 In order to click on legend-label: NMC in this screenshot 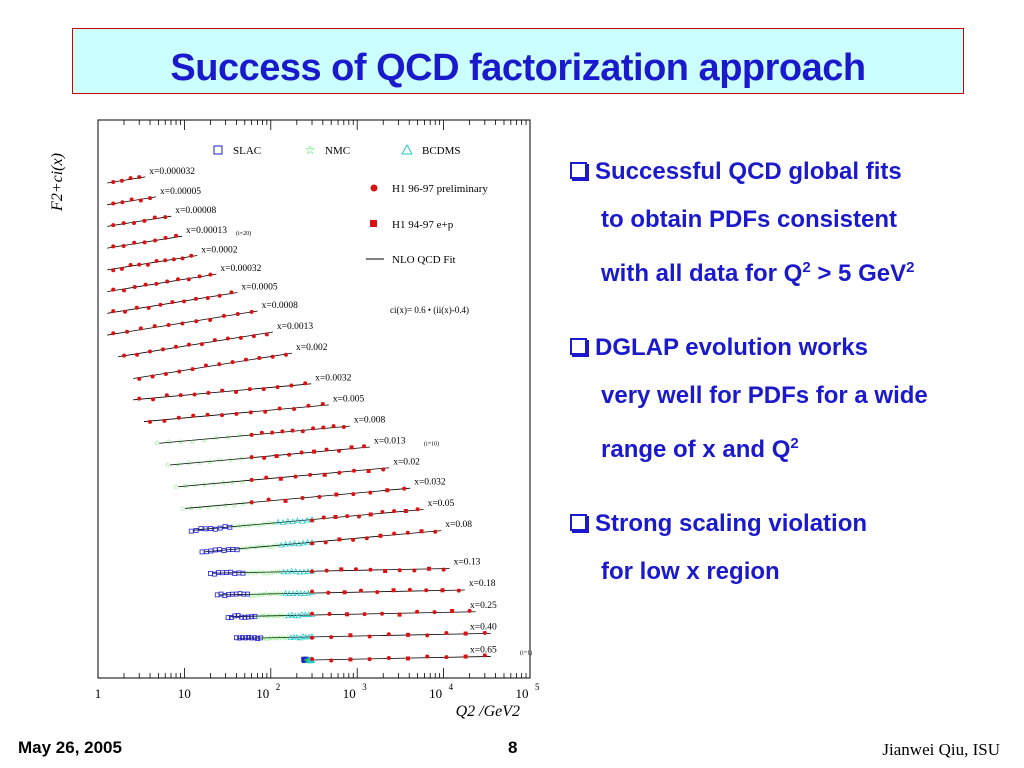, I will do `click(337, 151)`.